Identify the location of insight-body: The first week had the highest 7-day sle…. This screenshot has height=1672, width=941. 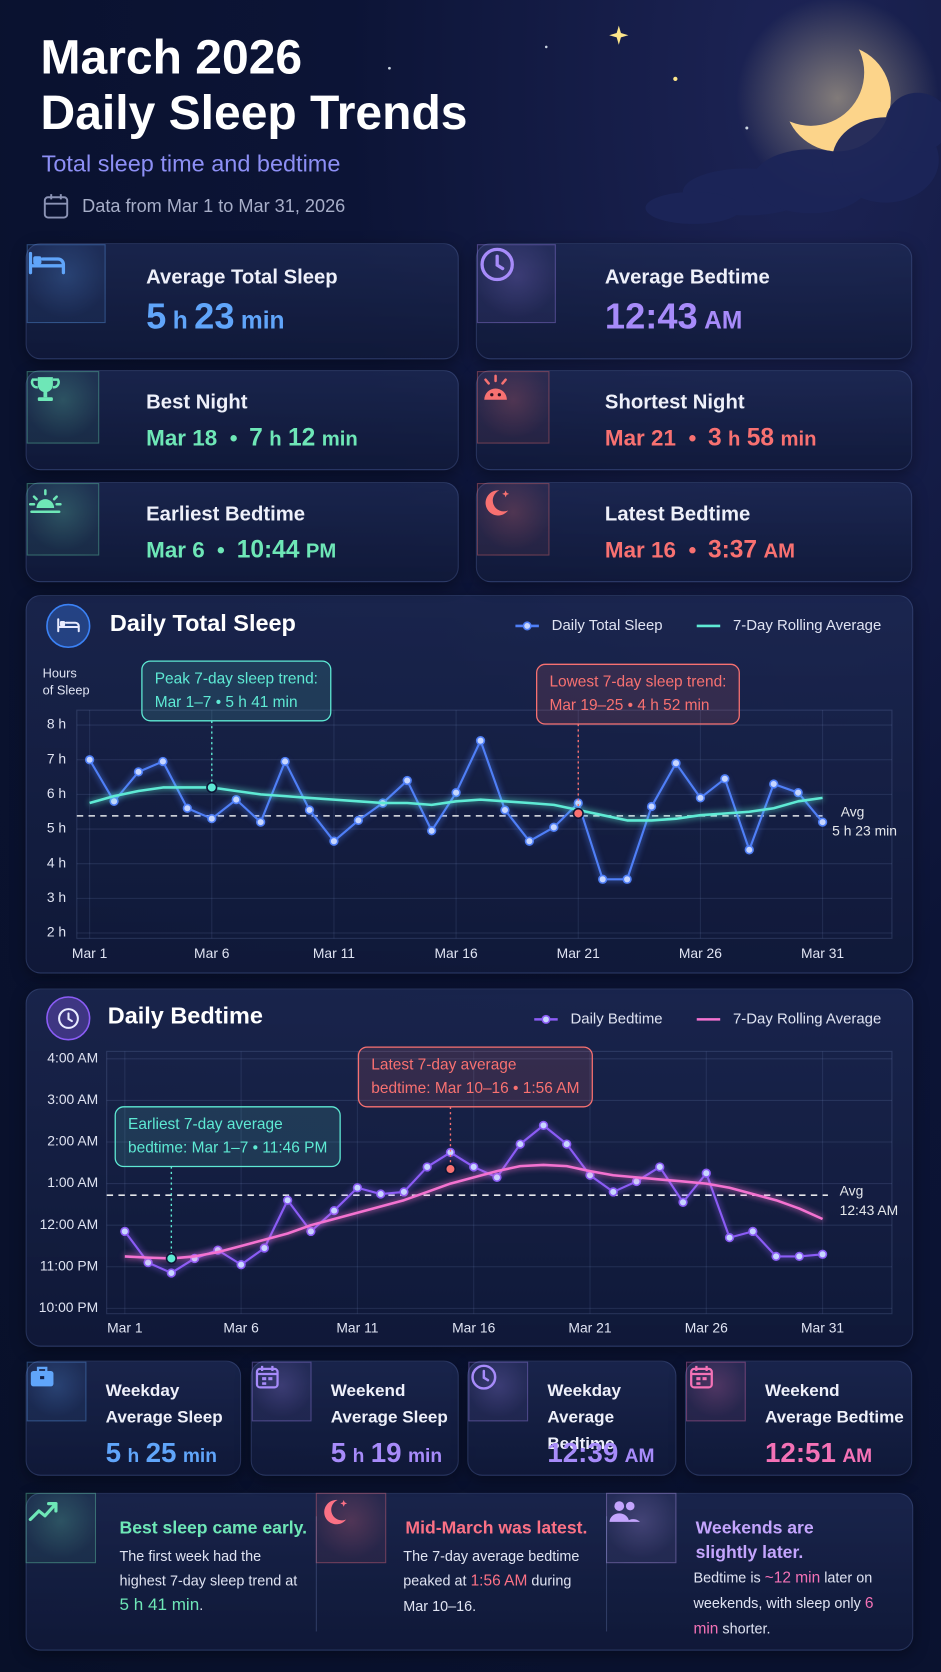
(213, 1581).